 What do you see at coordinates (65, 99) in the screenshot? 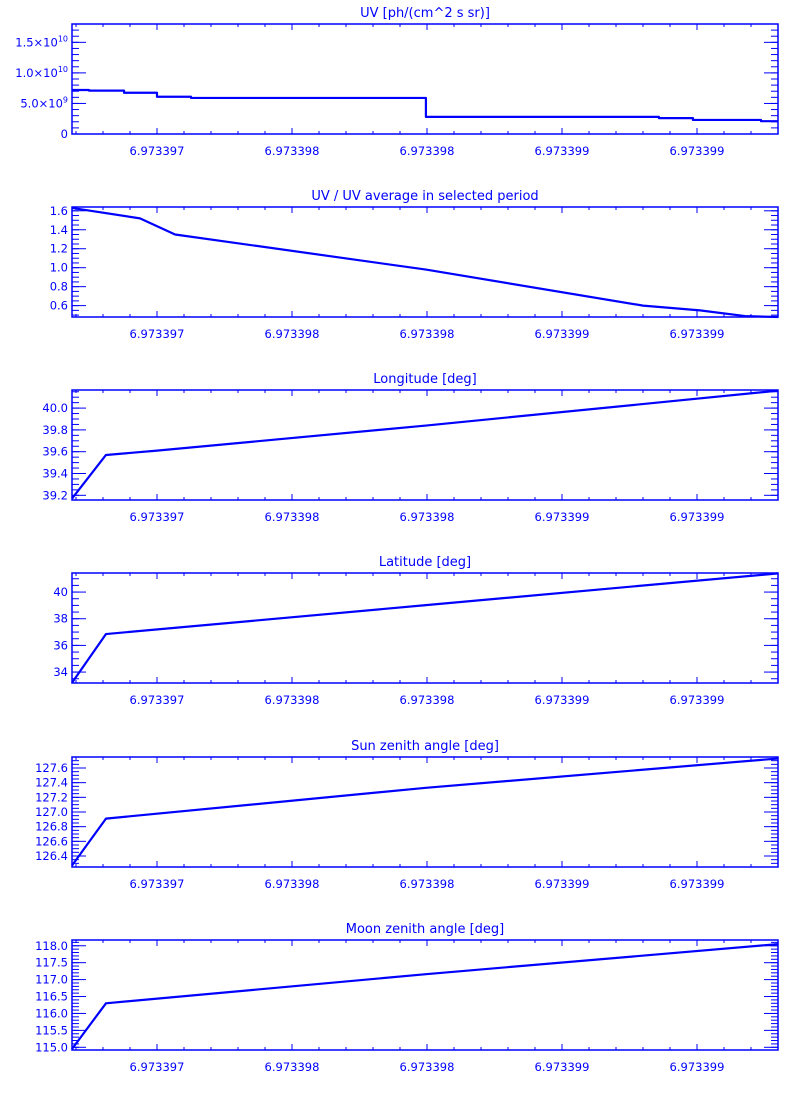
I see `y-tick-exponent: 9` at bounding box center [65, 99].